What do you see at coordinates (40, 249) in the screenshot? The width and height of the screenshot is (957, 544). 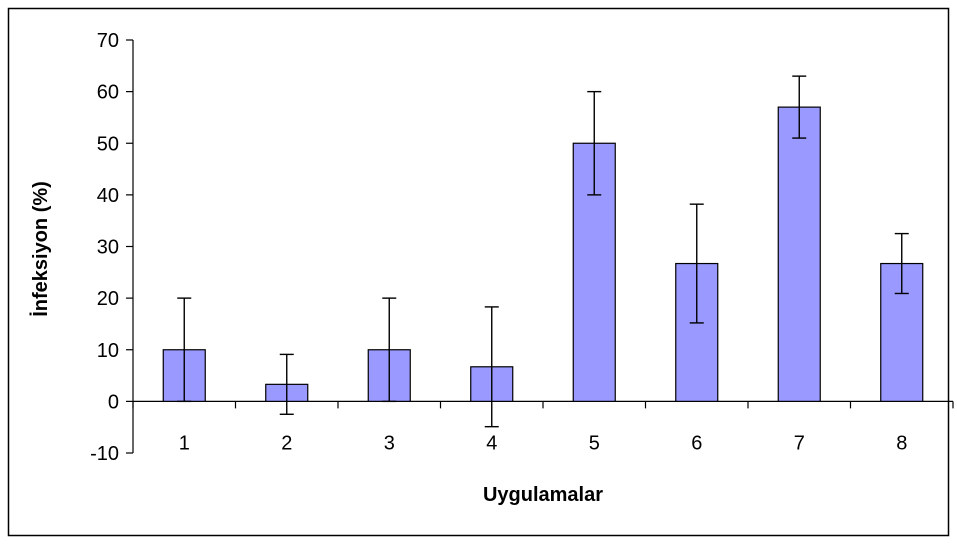 I see `y-axis-label: İnfeksiyon (%)` at bounding box center [40, 249].